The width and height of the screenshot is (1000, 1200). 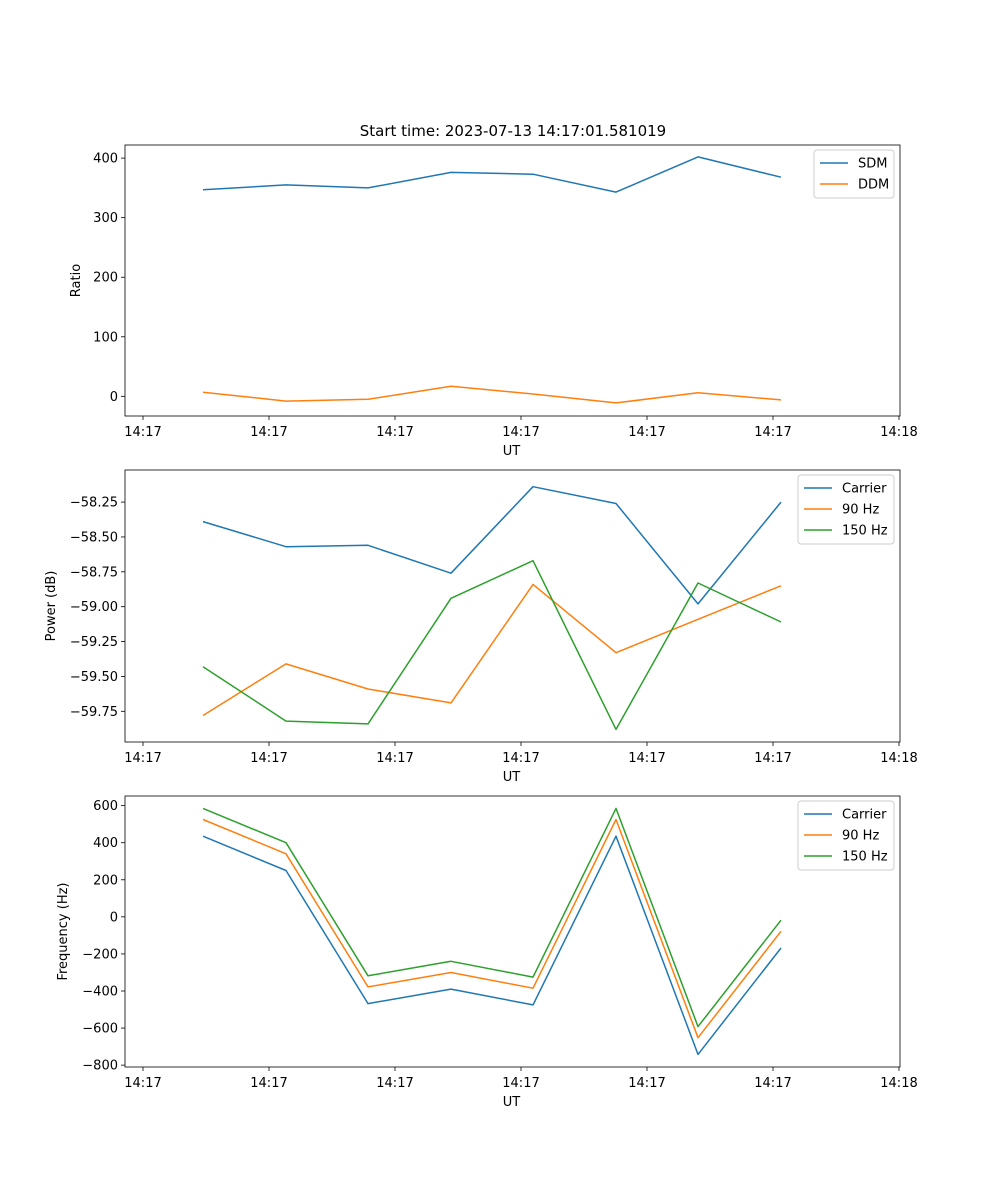 I want to click on y-axis-label: Frequency (Hz), so click(x=63, y=931).